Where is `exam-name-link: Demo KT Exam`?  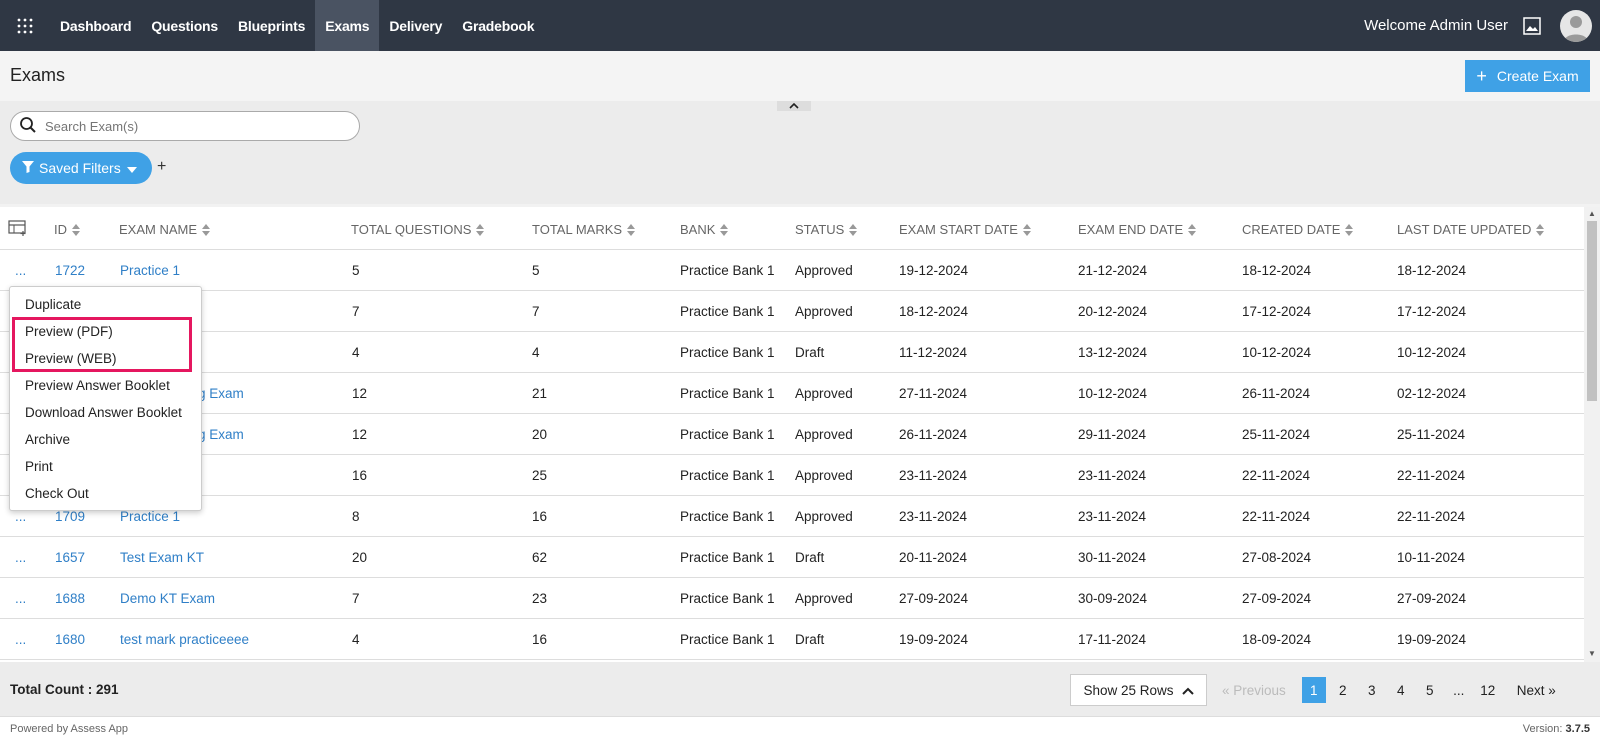
exam-name-link: Demo KT Exam is located at coordinates (168, 598).